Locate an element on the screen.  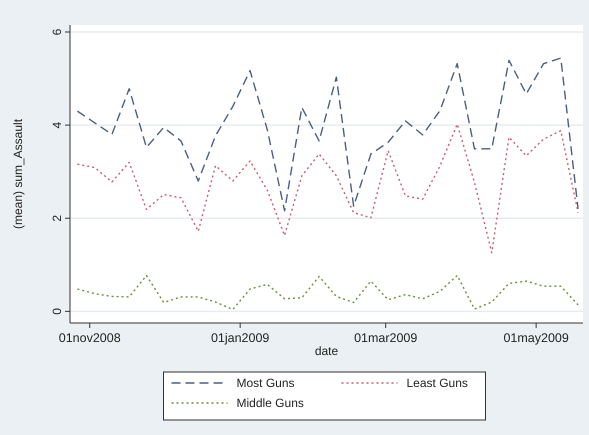
line-series is located at coordinates (327, 292).